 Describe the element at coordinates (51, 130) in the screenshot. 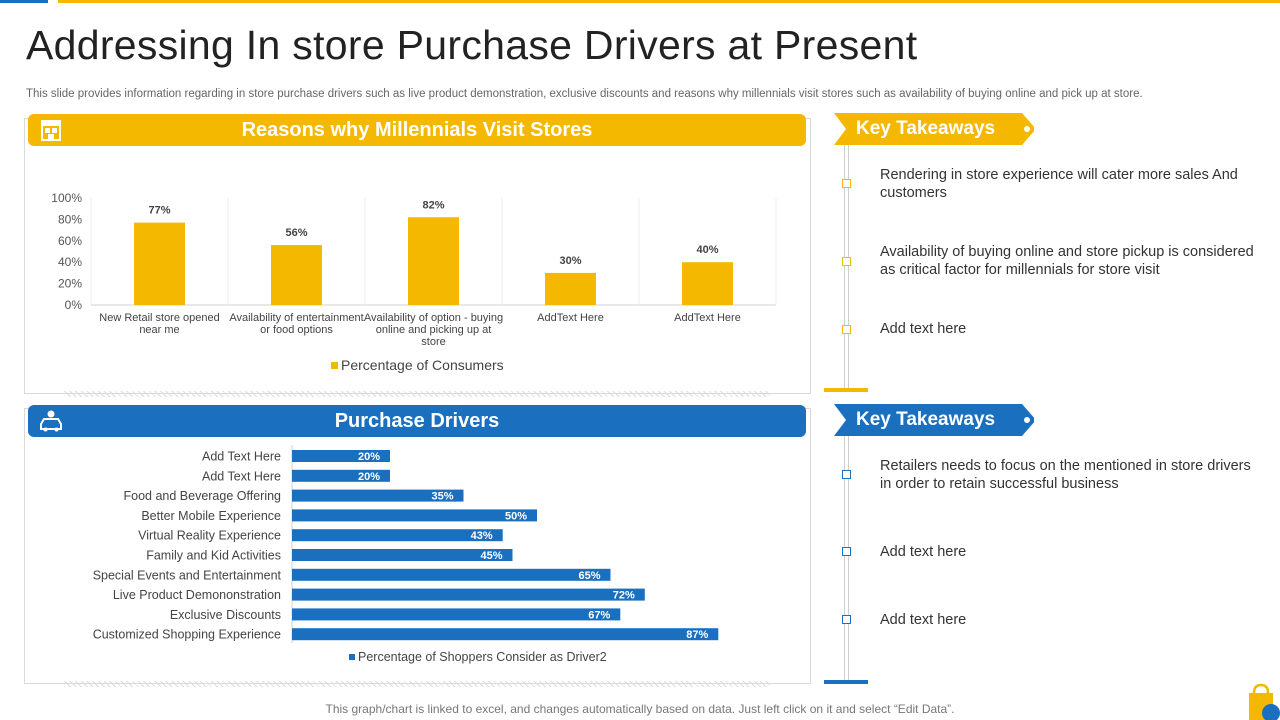

I see `store-icon` at that location.